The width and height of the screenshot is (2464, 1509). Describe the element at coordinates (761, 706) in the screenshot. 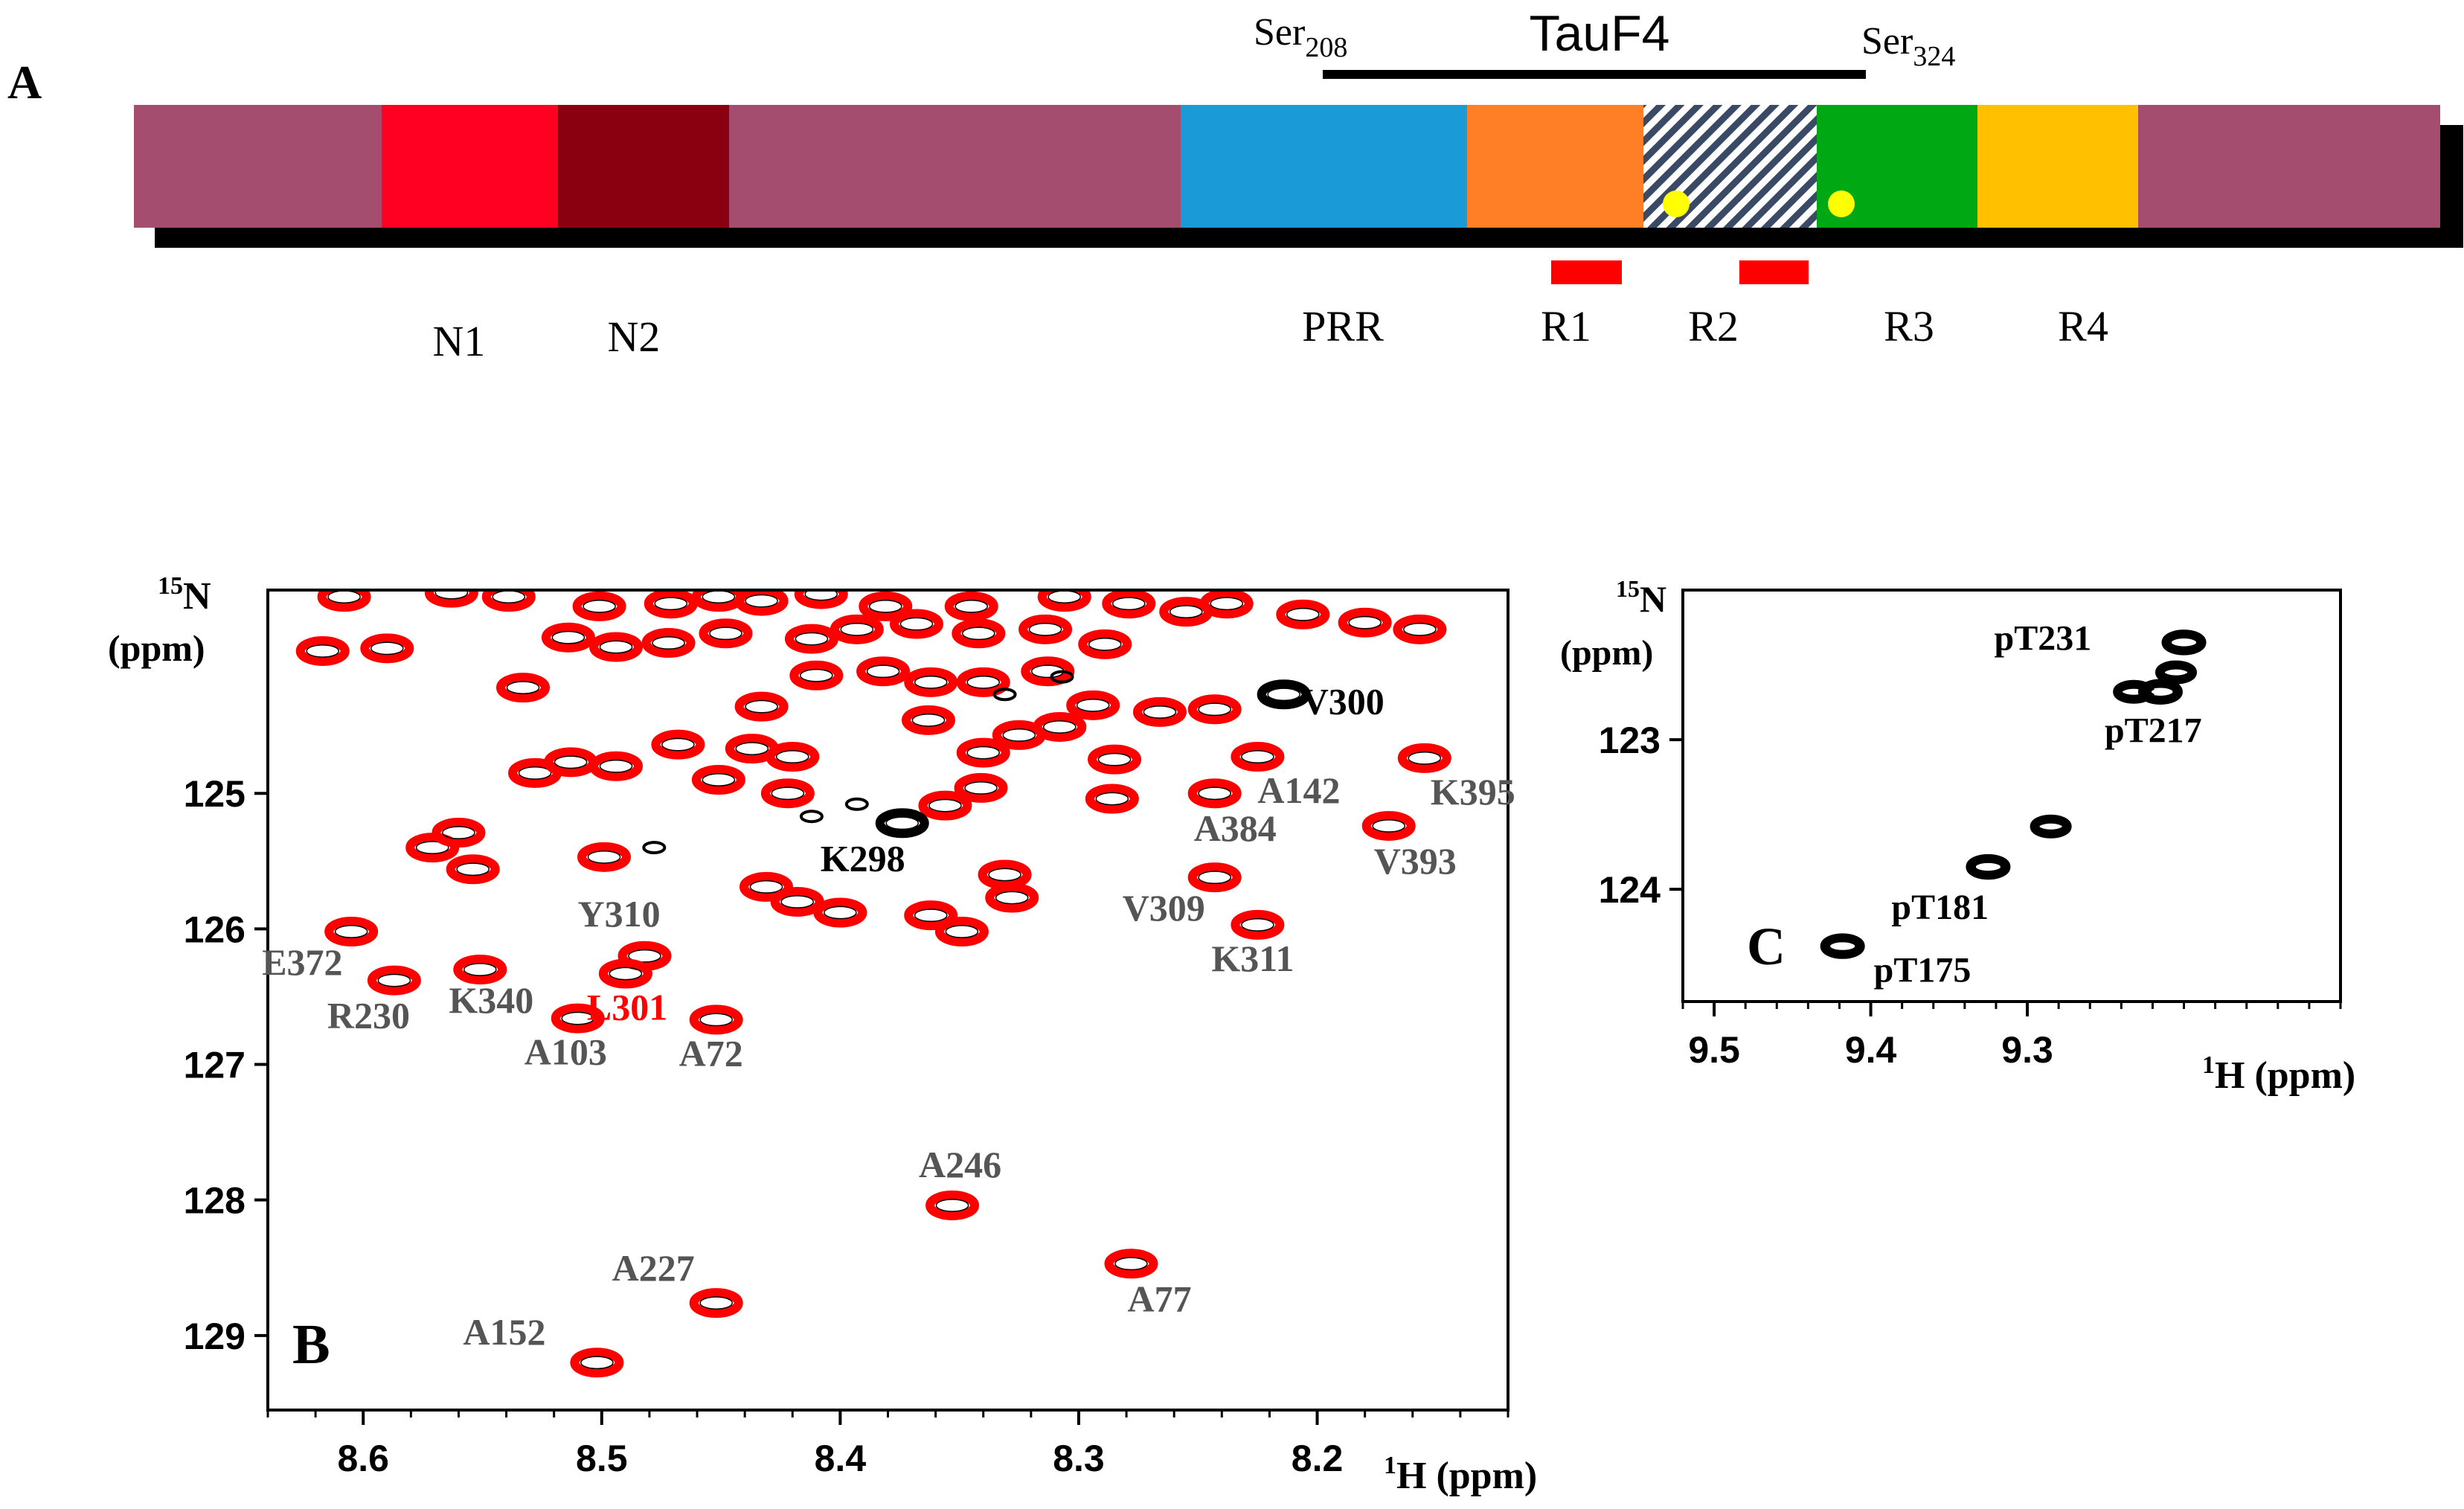

I see `unassigned-peak-b-38-outer` at that location.